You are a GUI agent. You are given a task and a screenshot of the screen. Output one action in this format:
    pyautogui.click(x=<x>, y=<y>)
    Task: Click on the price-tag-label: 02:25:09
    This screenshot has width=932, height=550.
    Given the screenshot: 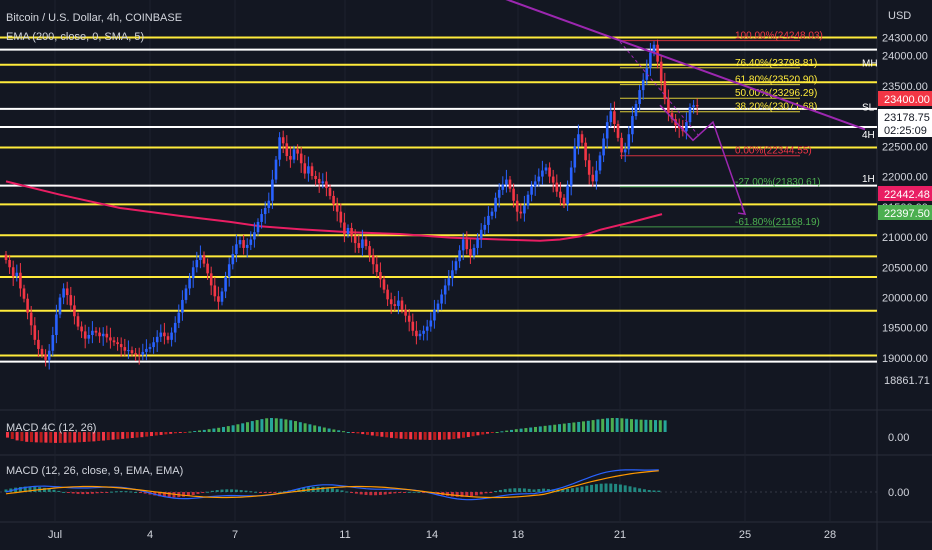 What is the action you would take?
    pyautogui.click(x=905, y=131)
    